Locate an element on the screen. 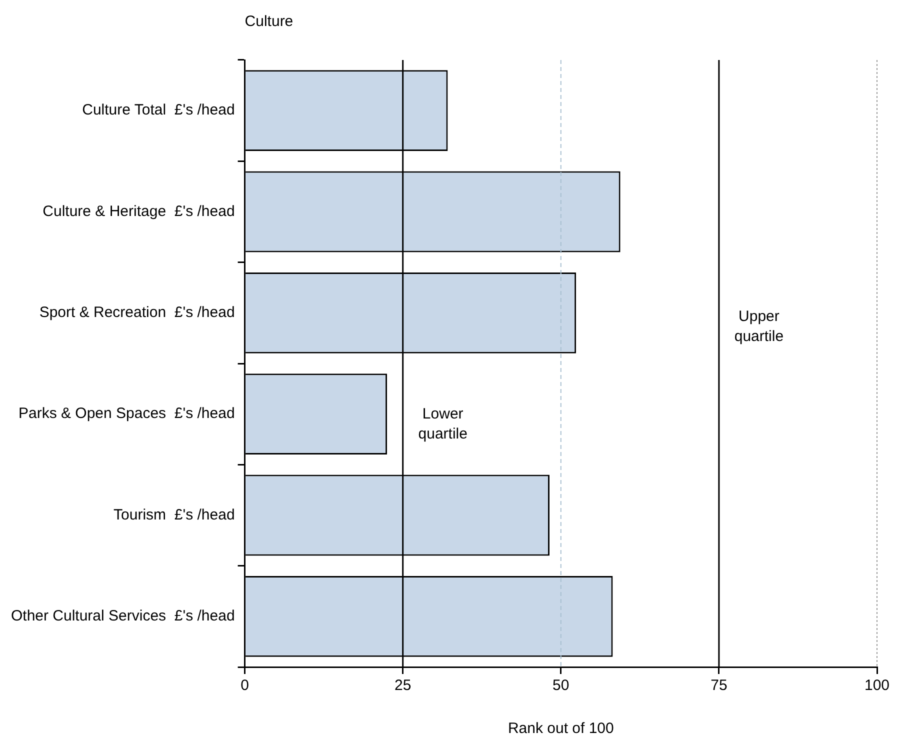  x-tick-label: 25 is located at coordinates (403, 685).